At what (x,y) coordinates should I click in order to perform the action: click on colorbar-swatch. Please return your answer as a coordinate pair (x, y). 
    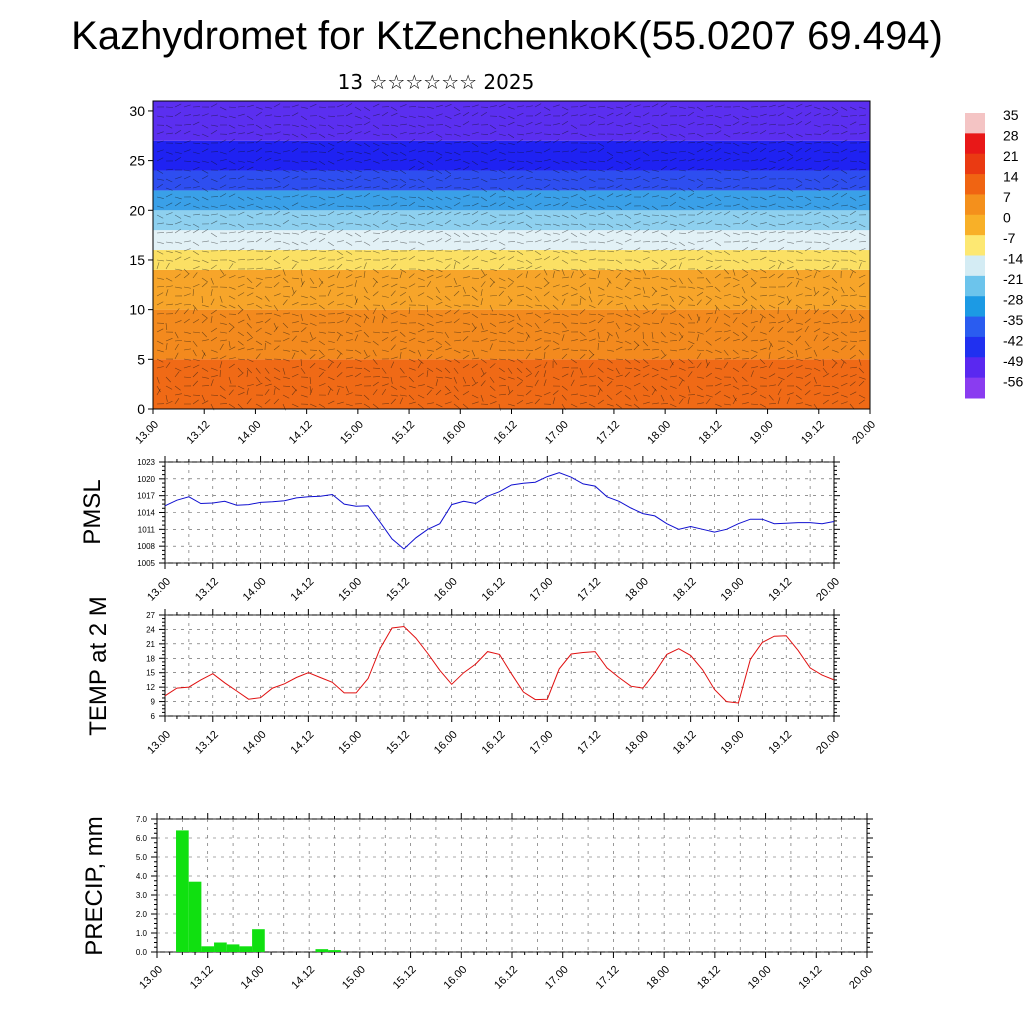
    Looking at the image, I should click on (975, 347).